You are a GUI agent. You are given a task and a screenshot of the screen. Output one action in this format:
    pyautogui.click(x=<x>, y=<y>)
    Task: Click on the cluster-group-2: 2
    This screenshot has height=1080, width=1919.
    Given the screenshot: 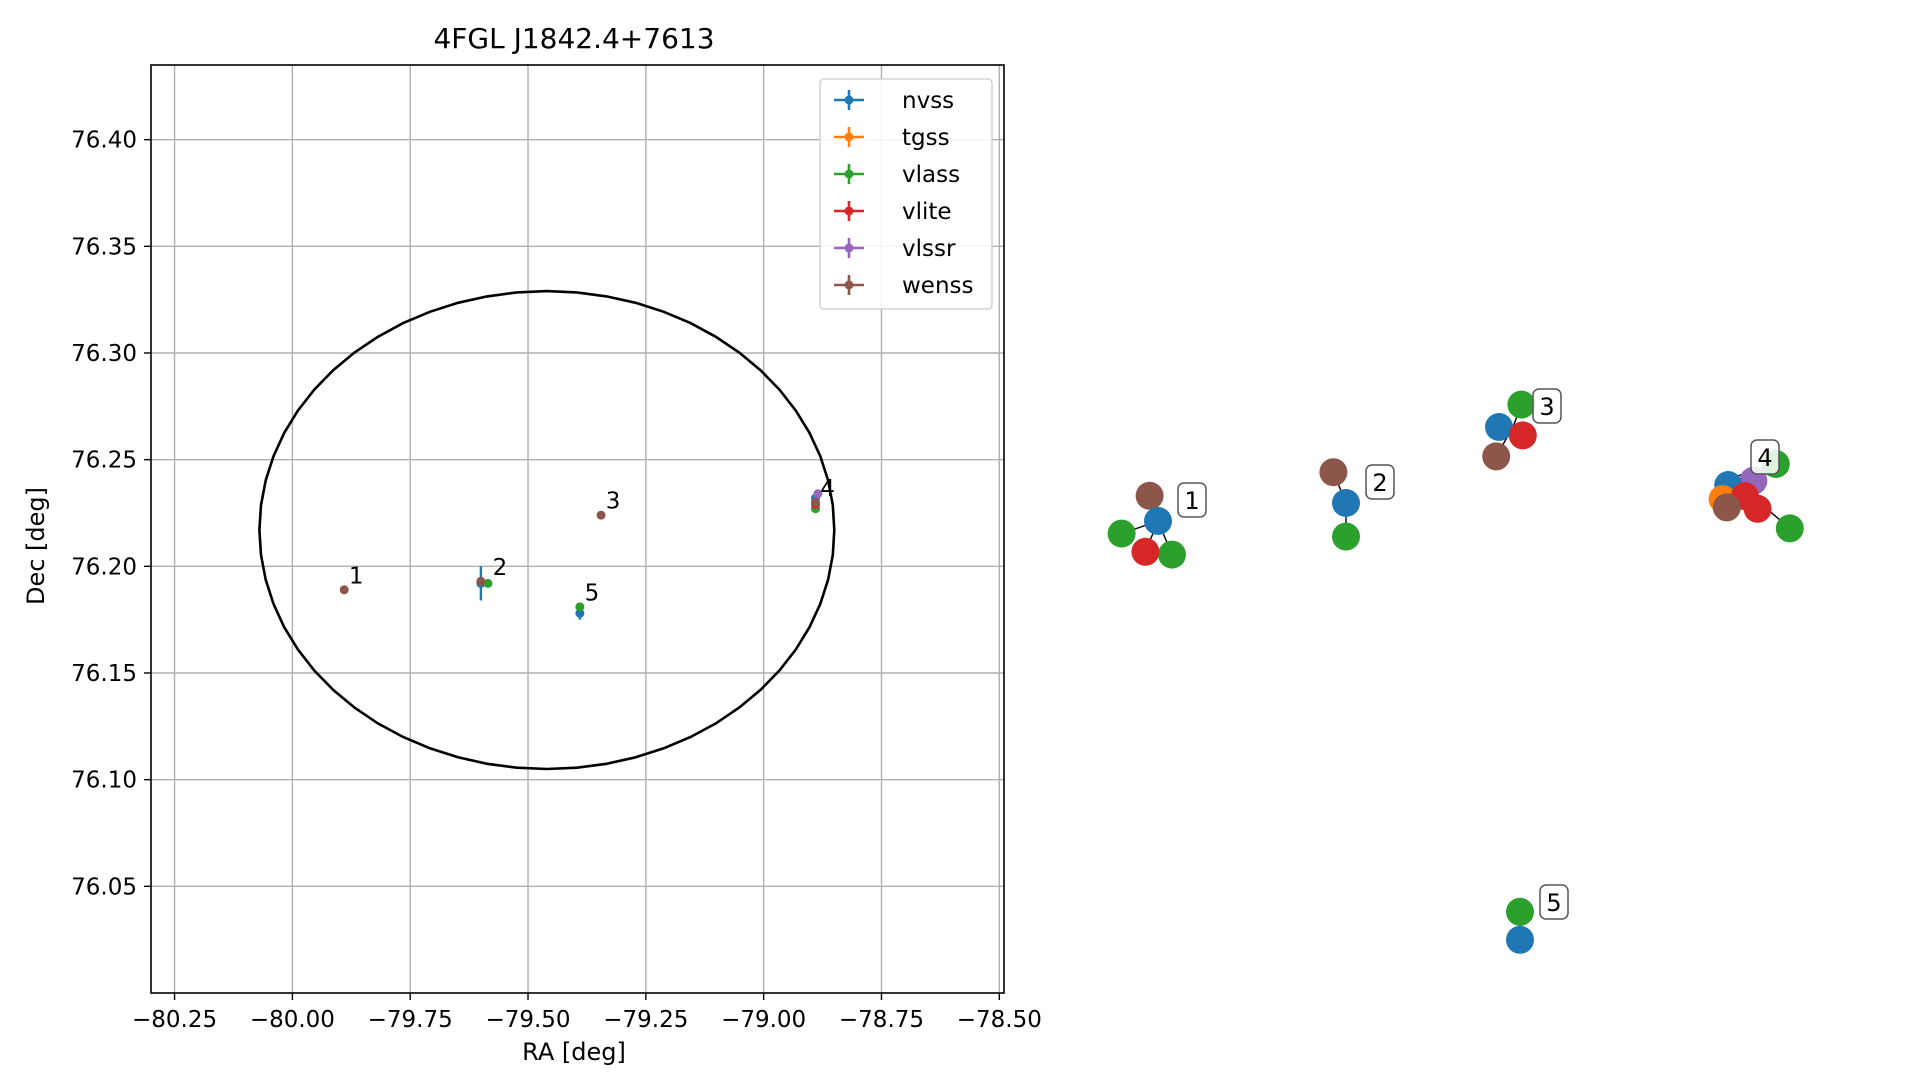 What is the action you would take?
    pyautogui.click(x=1357, y=504)
    